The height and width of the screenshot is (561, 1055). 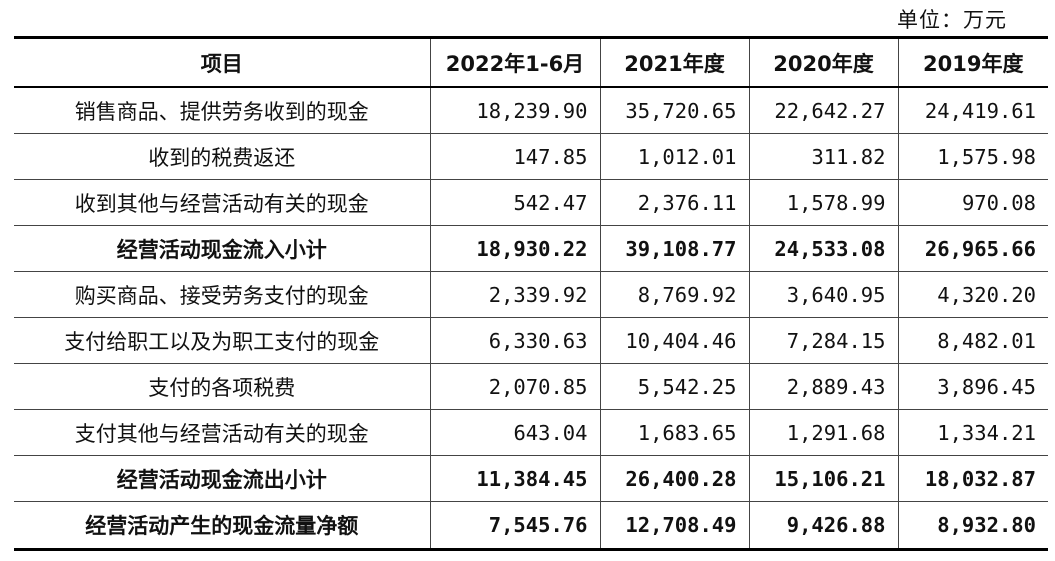 What do you see at coordinates (514, 156) in the screenshot?
I see `value-cell: 147.85` at bounding box center [514, 156].